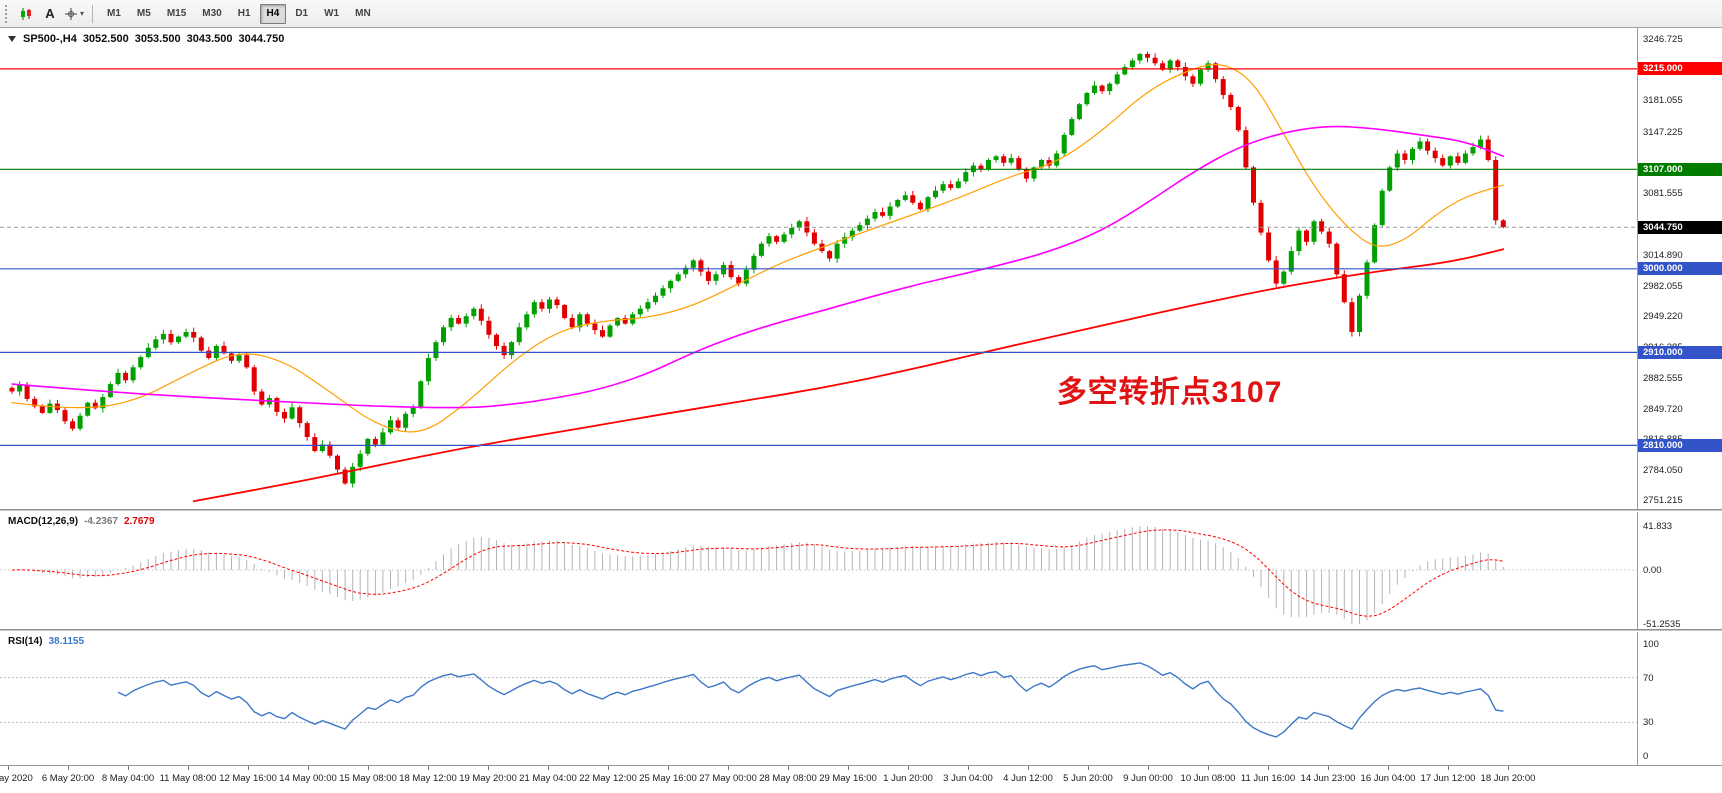 Image resolution: width=1722 pixels, height=793 pixels. Describe the element at coordinates (248, 778) in the screenshot. I see `time-axis-label: 12 May 16:00` at that location.